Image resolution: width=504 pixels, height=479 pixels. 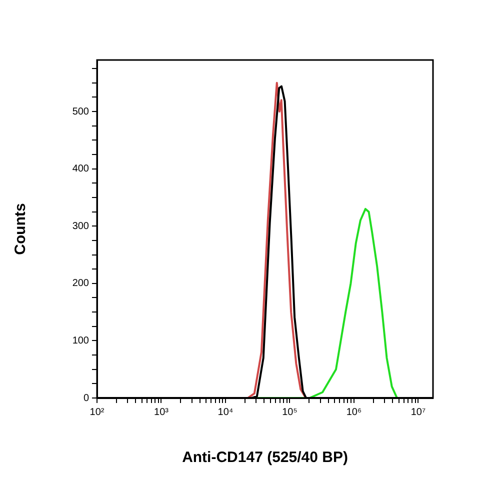 I want to click on x-axis-title: Anti-CD147 (525/40 BP), so click(x=265, y=457).